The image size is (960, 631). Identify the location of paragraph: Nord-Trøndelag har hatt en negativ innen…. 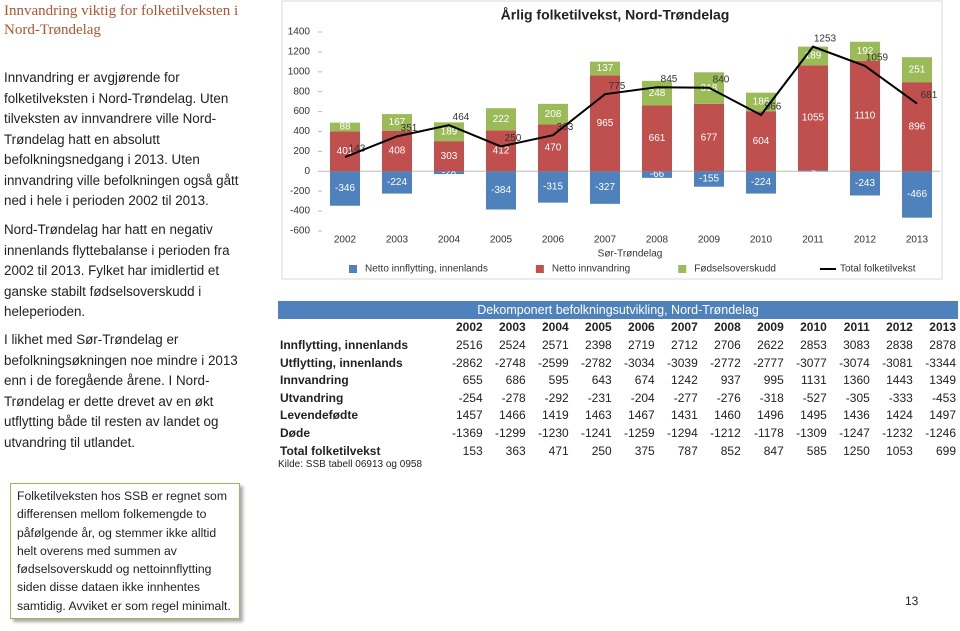
(117, 270).